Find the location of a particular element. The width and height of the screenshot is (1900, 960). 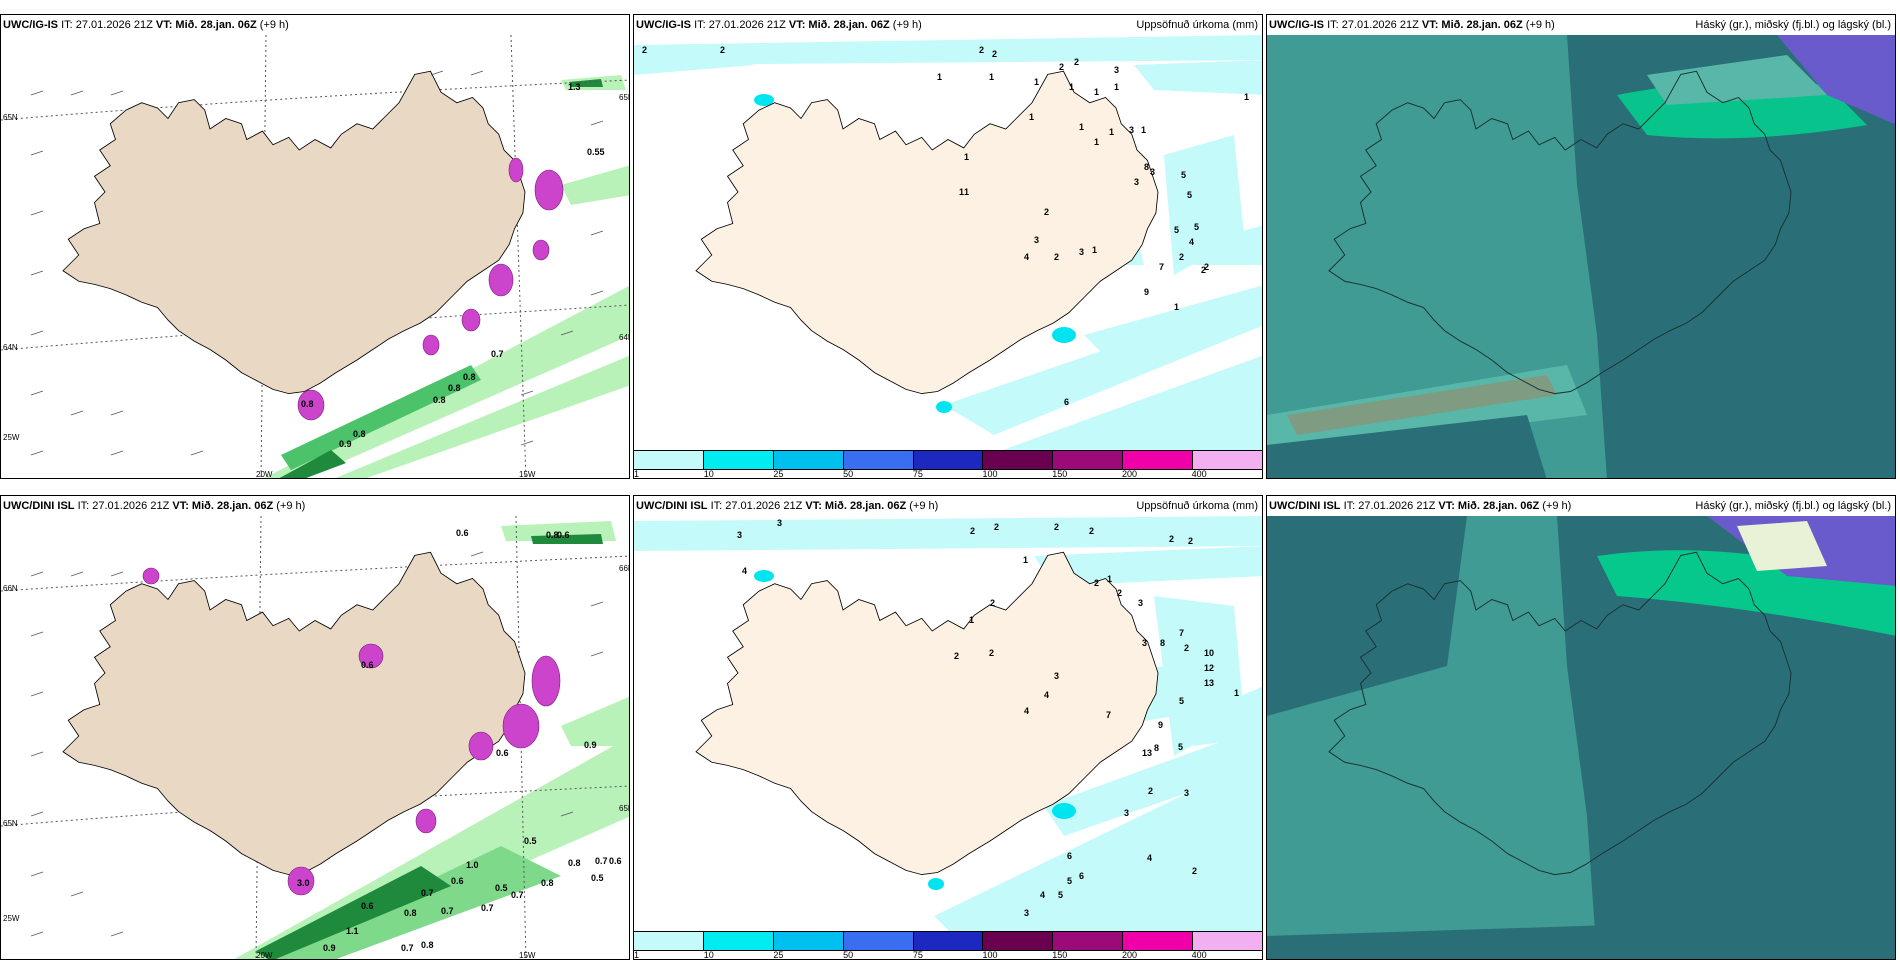

model-label: UWC/DINI ISL is located at coordinates (1305, 506).